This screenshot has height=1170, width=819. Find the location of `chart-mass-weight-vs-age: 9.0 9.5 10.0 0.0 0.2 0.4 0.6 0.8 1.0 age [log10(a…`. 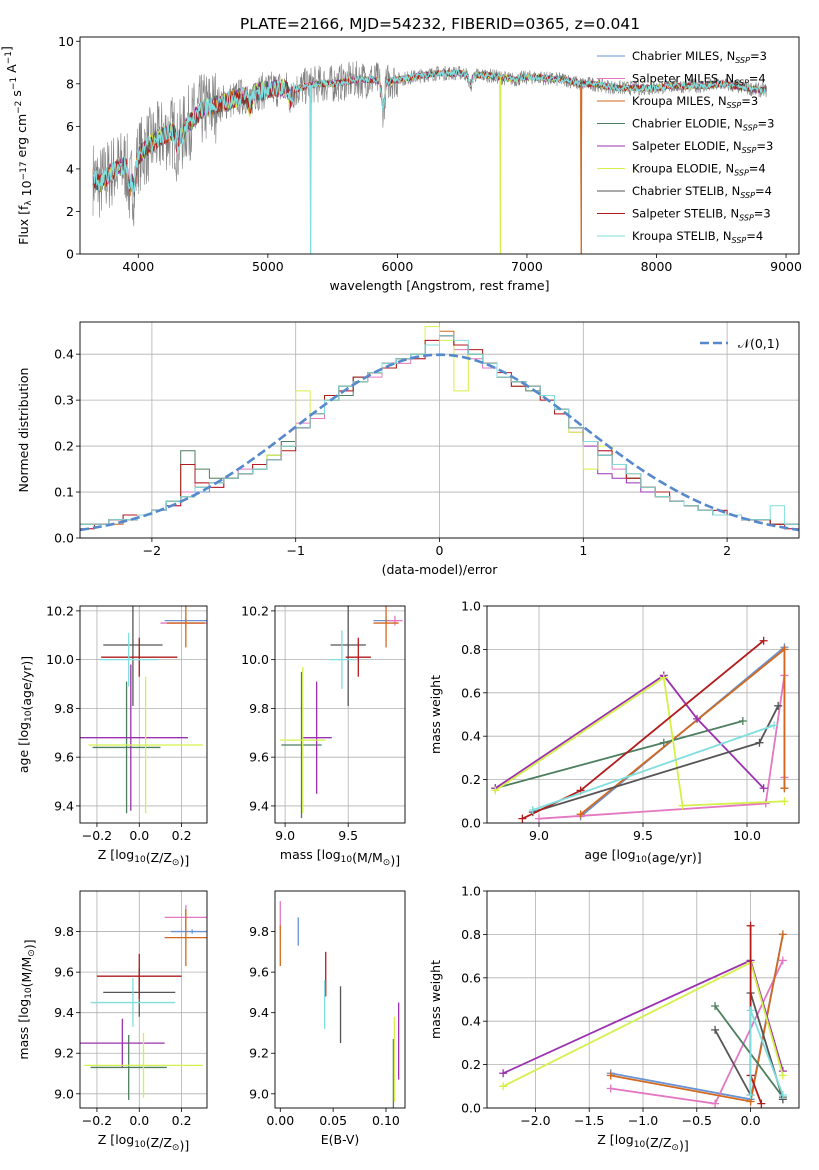

chart-mass-weight-vs-age: 9.0 9.5 10.0 0.0 0.2 0.4 0.6 0.8 1.0 age [log10(a… is located at coordinates (614, 732).